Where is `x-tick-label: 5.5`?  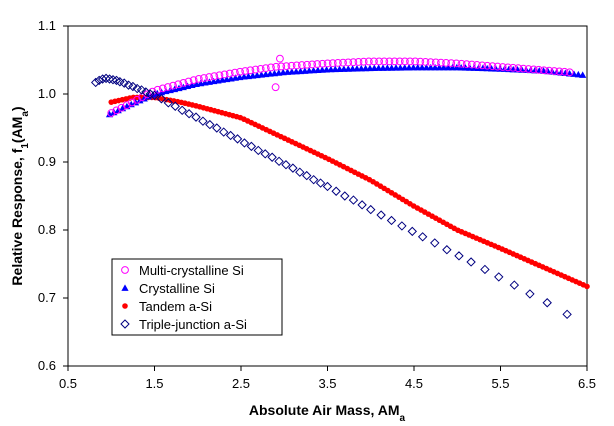
x-tick-label: 5.5 is located at coordinates (500, 383).